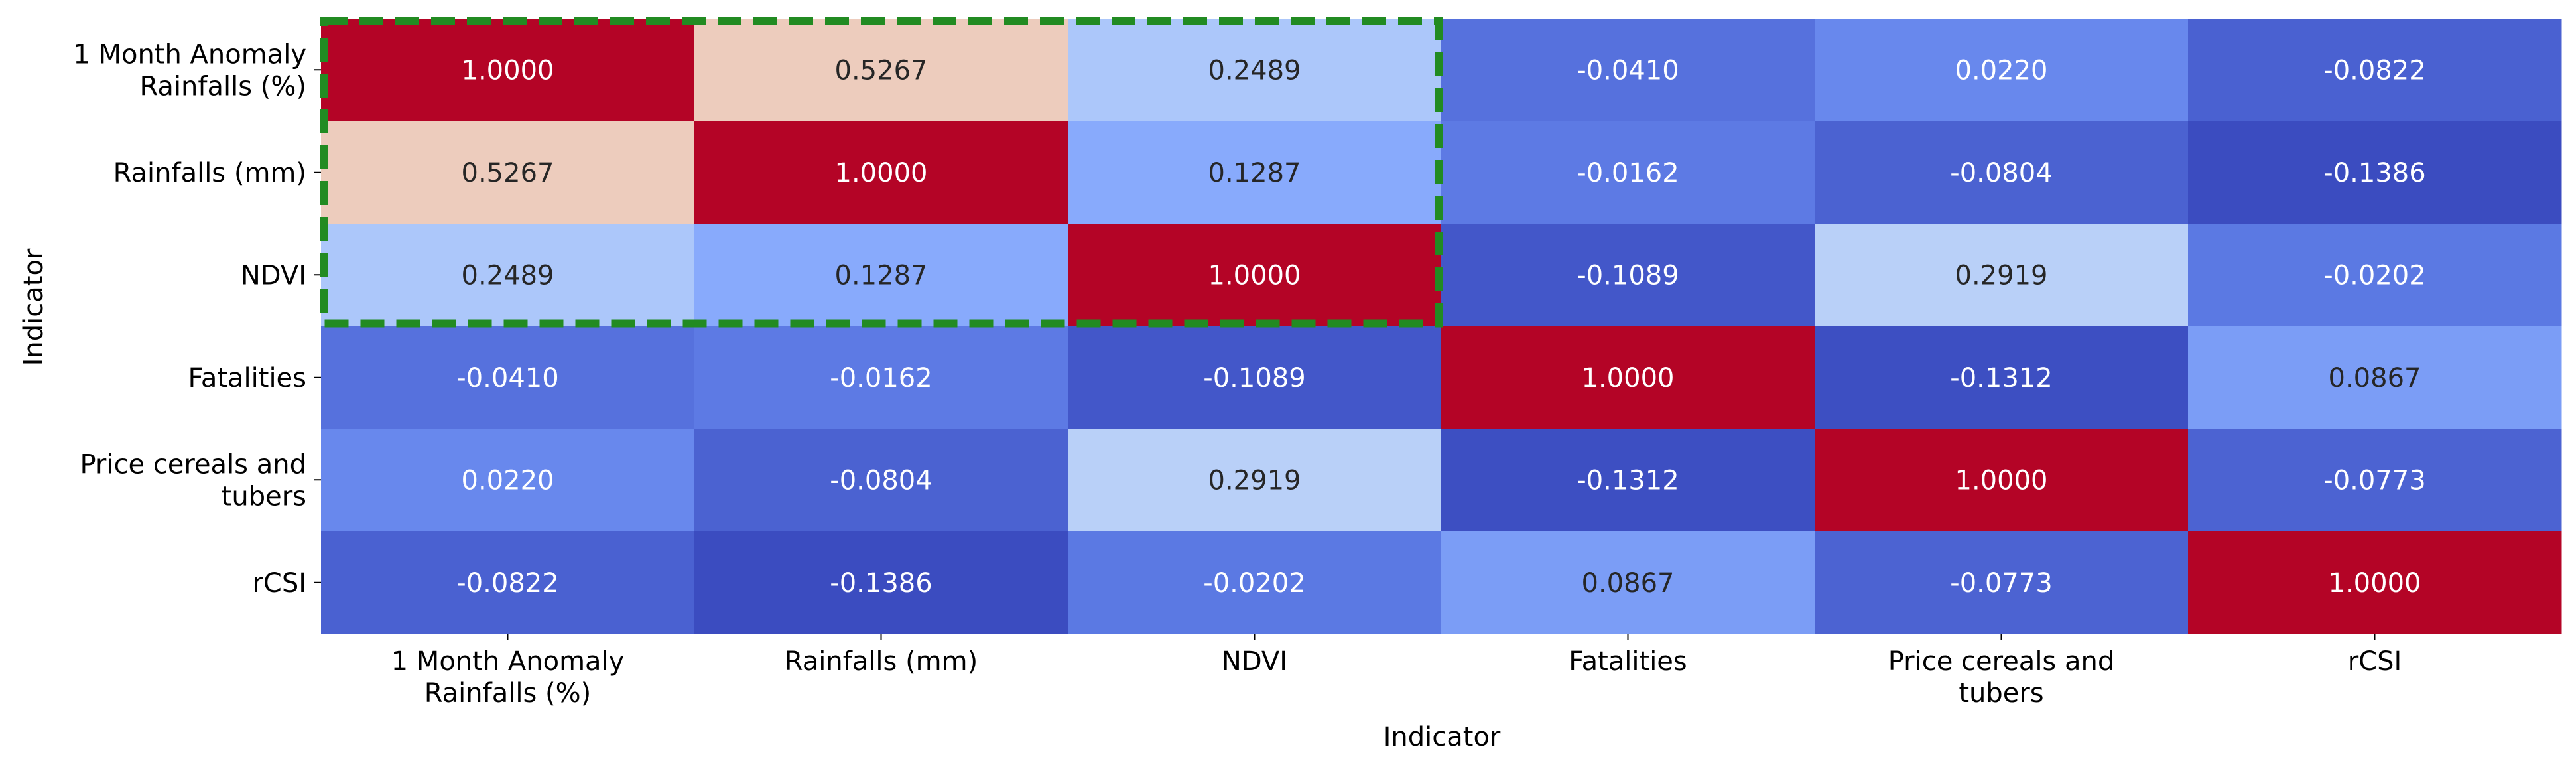 The height and width of the screenshot is (771, 2576). I want to click on heatmap-cell-r3-c1, so click(881, 377).